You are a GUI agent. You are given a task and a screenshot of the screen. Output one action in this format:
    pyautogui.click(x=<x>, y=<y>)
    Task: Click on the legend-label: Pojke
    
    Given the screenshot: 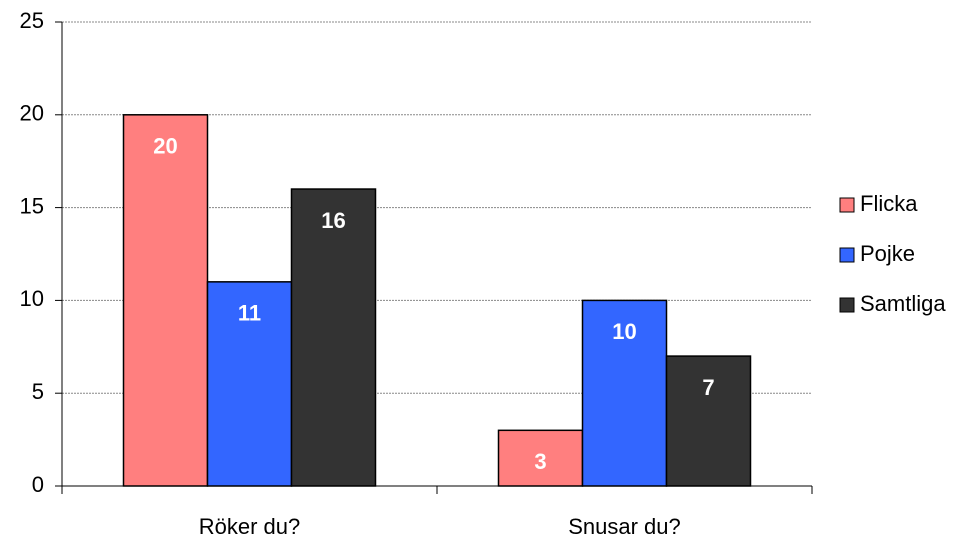 What is the action you would take?
    pyautogui.click(x=887, y=253)
    